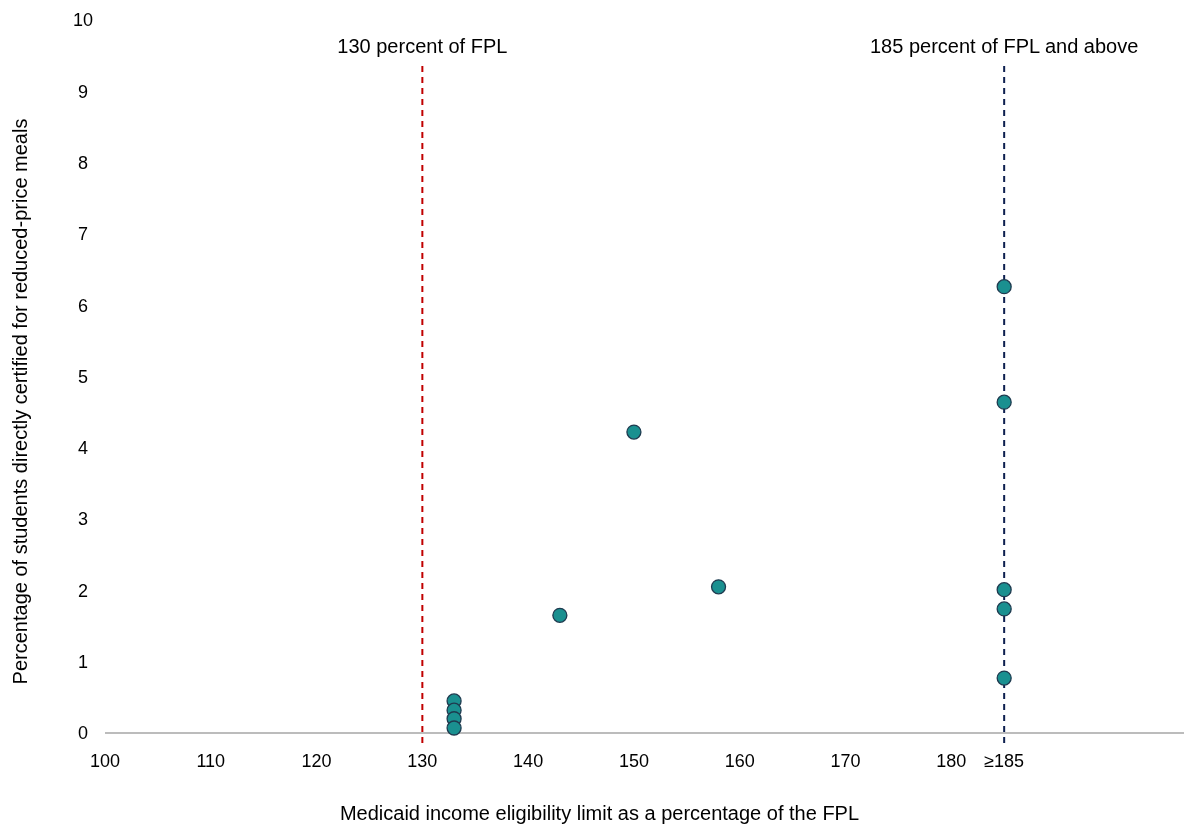  What do you see at coordinates (316, 761) in the screenshot?
I see `x-tick-label: 120` at bounding box center [316, 761].